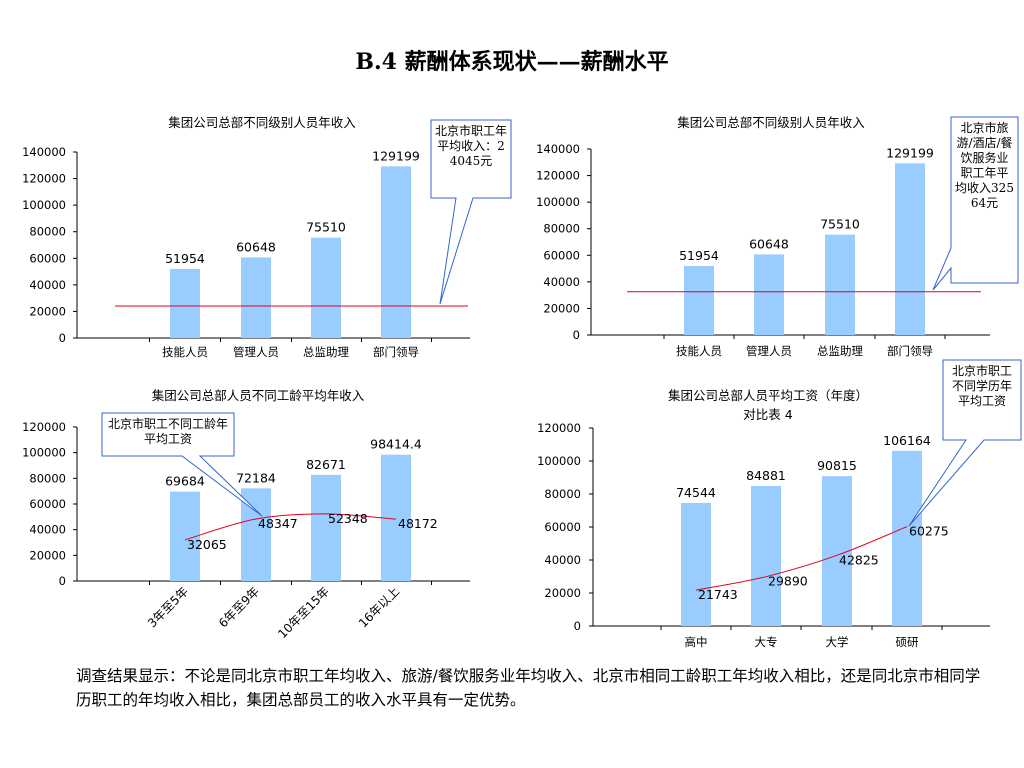 This screenshot has height=768, width=1024. Describe the element at coordinates (766, 642) in the screenshot. I see `x-category-label: 大专` at that location.